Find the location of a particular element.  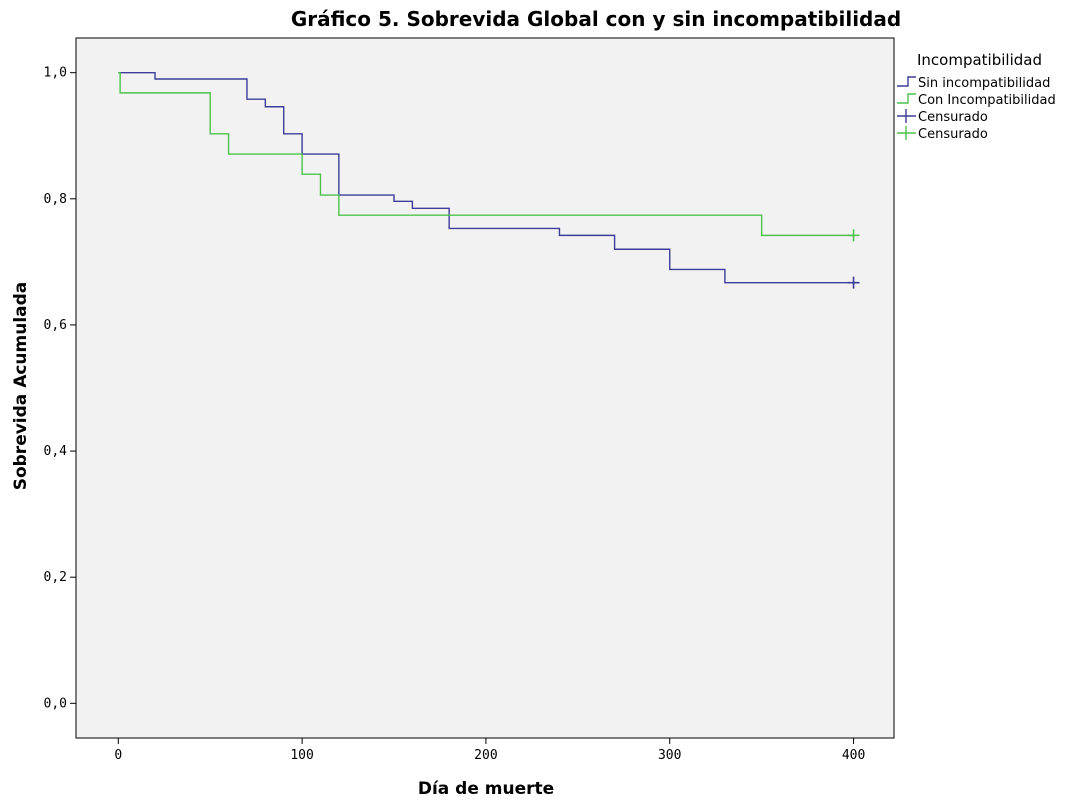

x-tick-label: 200 is located at coordinates (485, 755).